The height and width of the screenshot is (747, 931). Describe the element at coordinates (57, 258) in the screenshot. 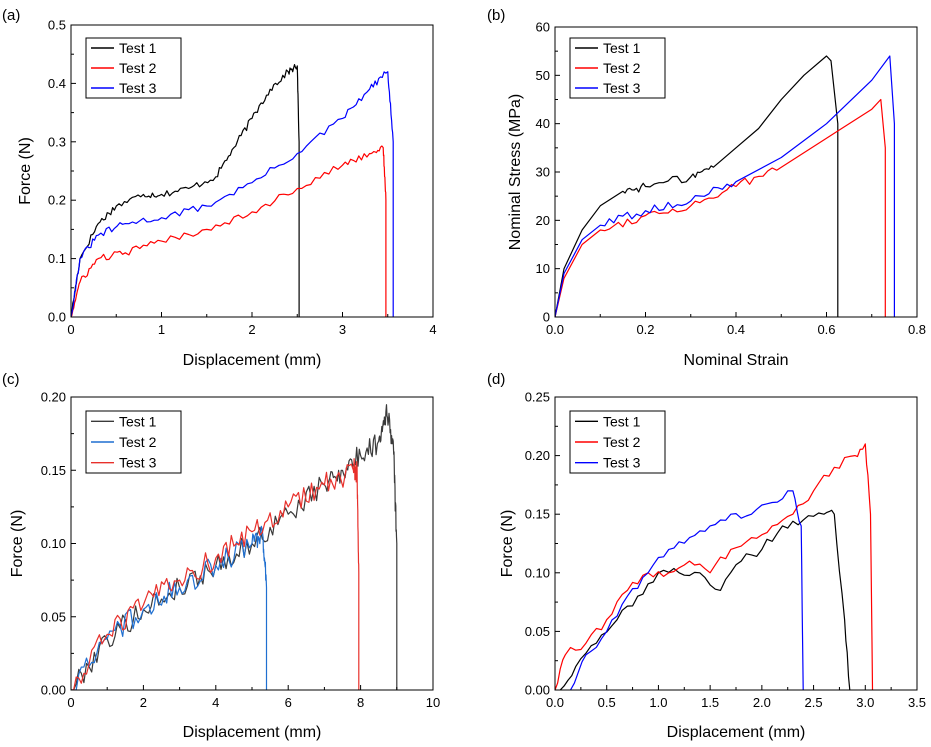

I see `y-tick-label: 0.1` at that location.